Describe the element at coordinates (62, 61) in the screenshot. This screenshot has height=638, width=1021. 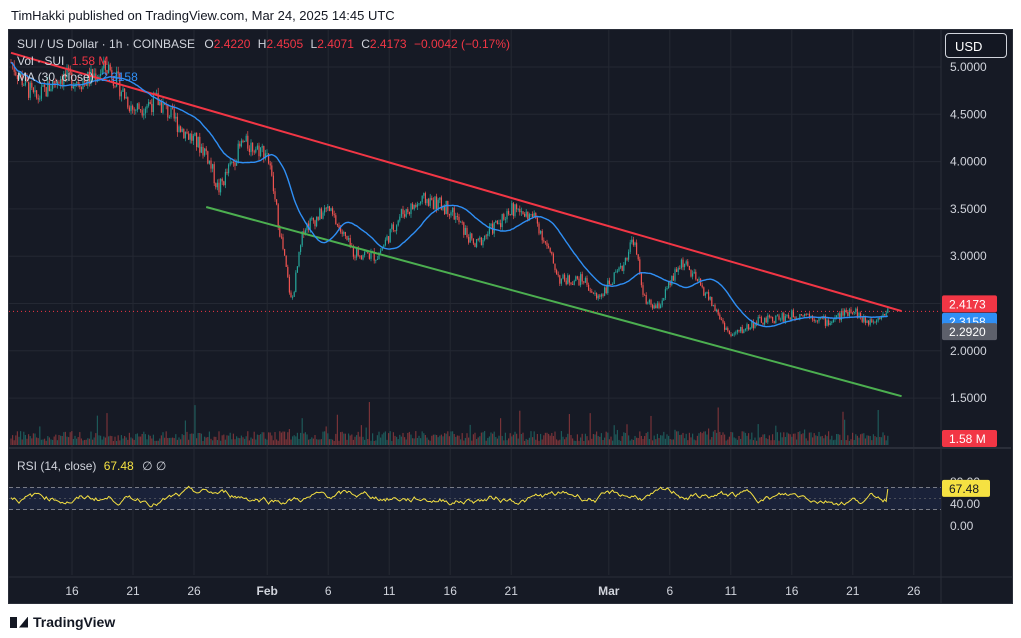
I see `volume-legend: Vol · SUI 1.58 M` at that location.